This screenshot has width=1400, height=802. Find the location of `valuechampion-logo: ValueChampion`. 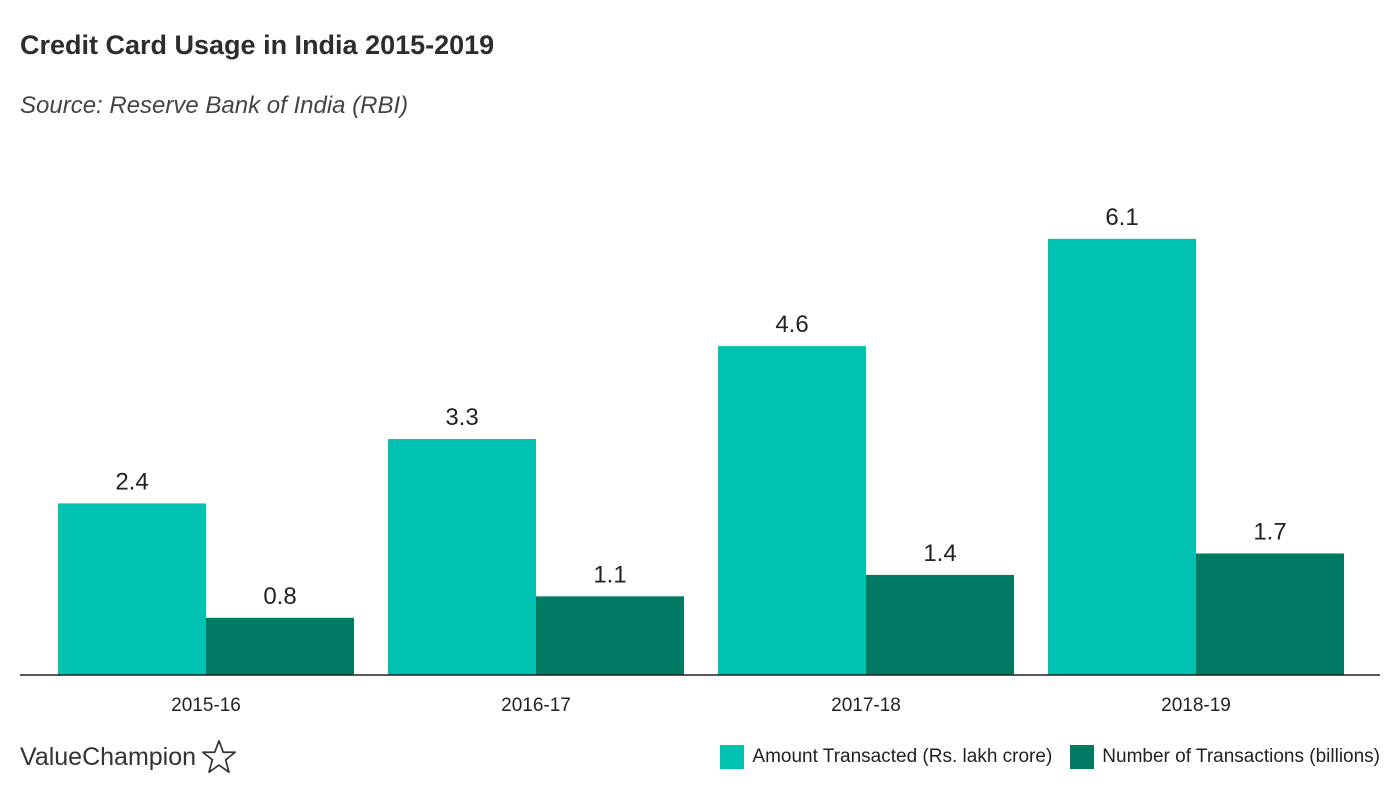

valuechampion-logo: ValueChampion is located at coordinates (129, 757).